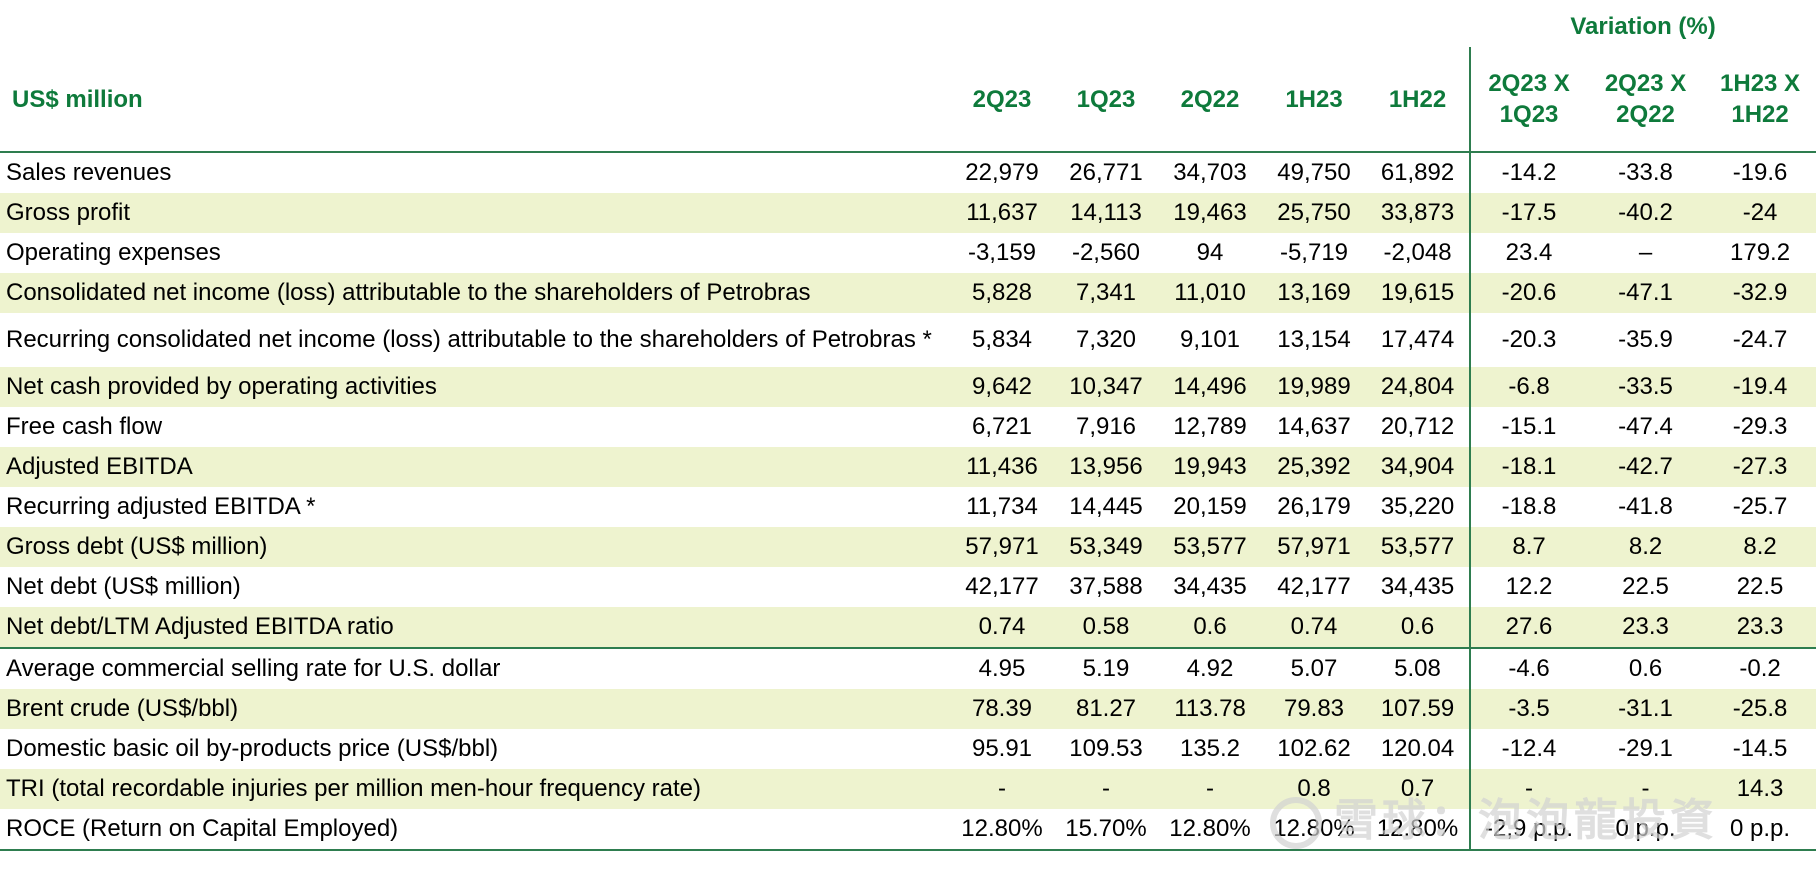 Image resolution: width=1816 pixels, height=877 pixels. I want to click on cell-variation: -19.4, so click(1760, 387).